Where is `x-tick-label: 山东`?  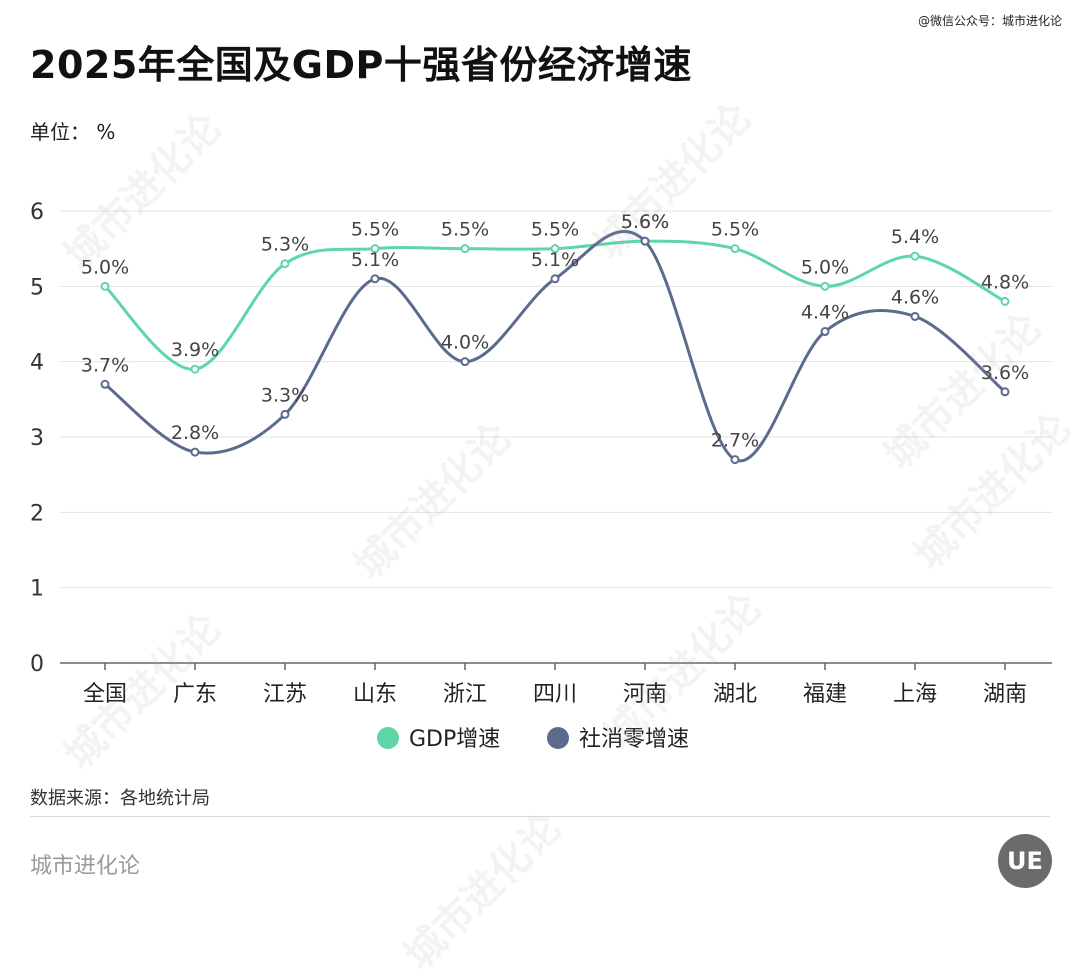
x-tick-label: 山东 is located at coordinates (375, 694).